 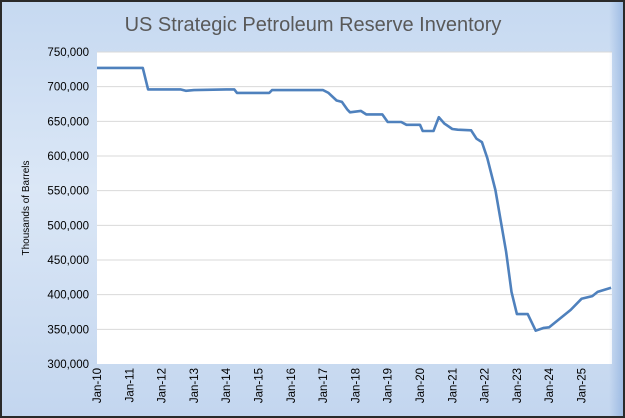 What do you see at coordinates (98, 385) in the screenshot?
I see `x-tick-label: Jan-10` at bounding box center [98, 385].